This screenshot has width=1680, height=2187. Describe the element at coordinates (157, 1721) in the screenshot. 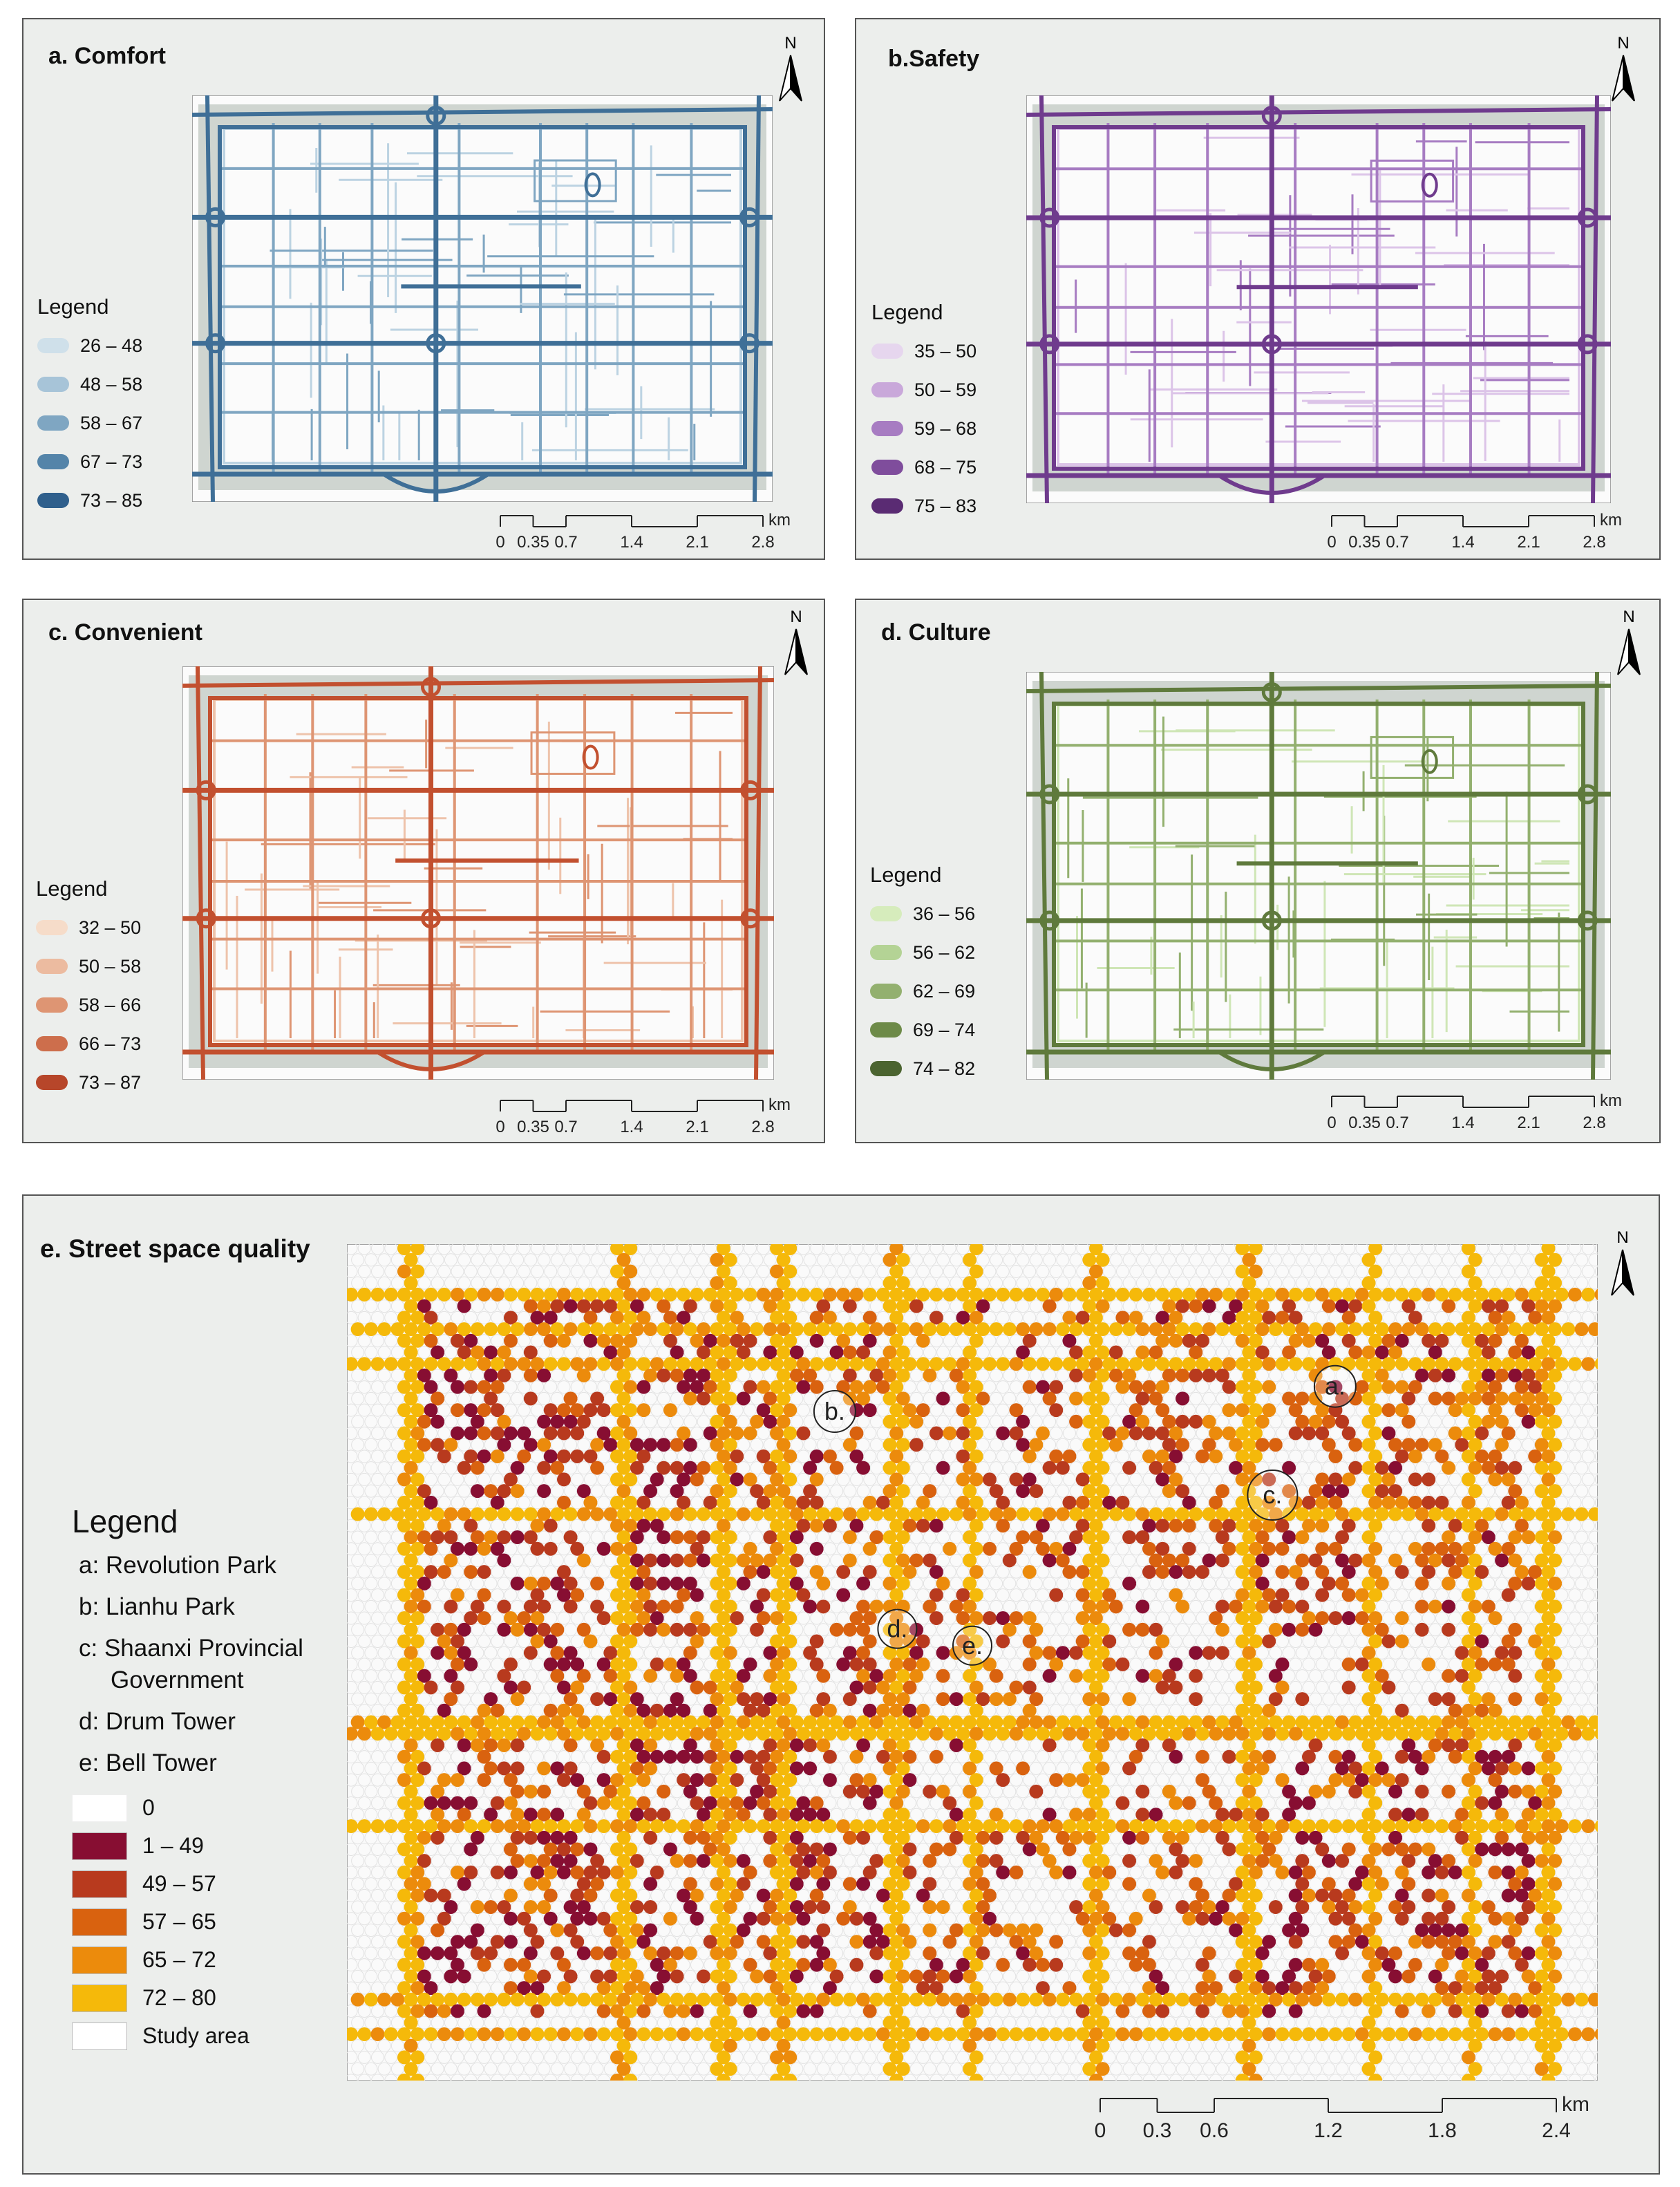

I see `place-d: d: Drum Tower` at that location.